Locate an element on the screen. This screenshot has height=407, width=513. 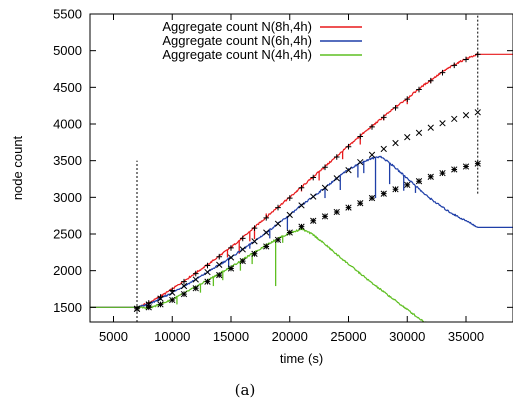
x-tick-label: 15000 is located at coordinates (231, 336).